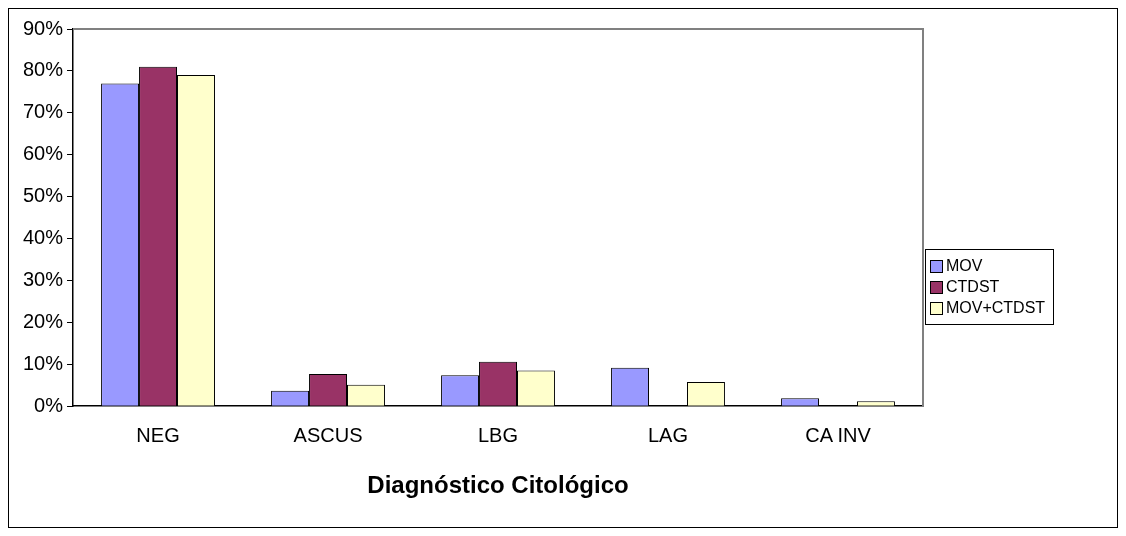  What do you see at coordinates (328, 434) in the screenshot?
I see `x-tick-label: ASCUS` at bounding box center [328, 434].